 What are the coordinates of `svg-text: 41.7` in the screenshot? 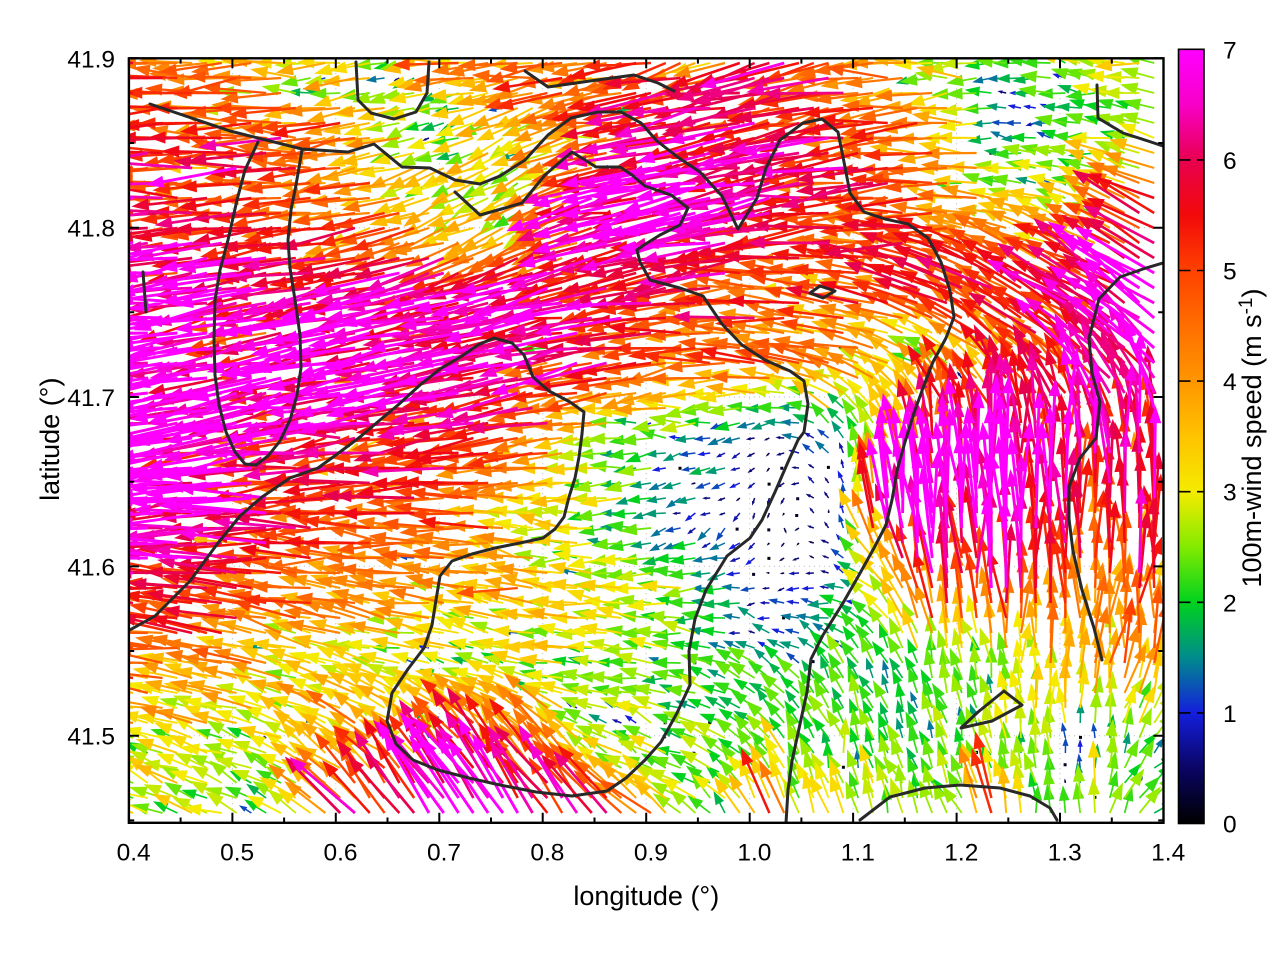 It's located at (91, 398).